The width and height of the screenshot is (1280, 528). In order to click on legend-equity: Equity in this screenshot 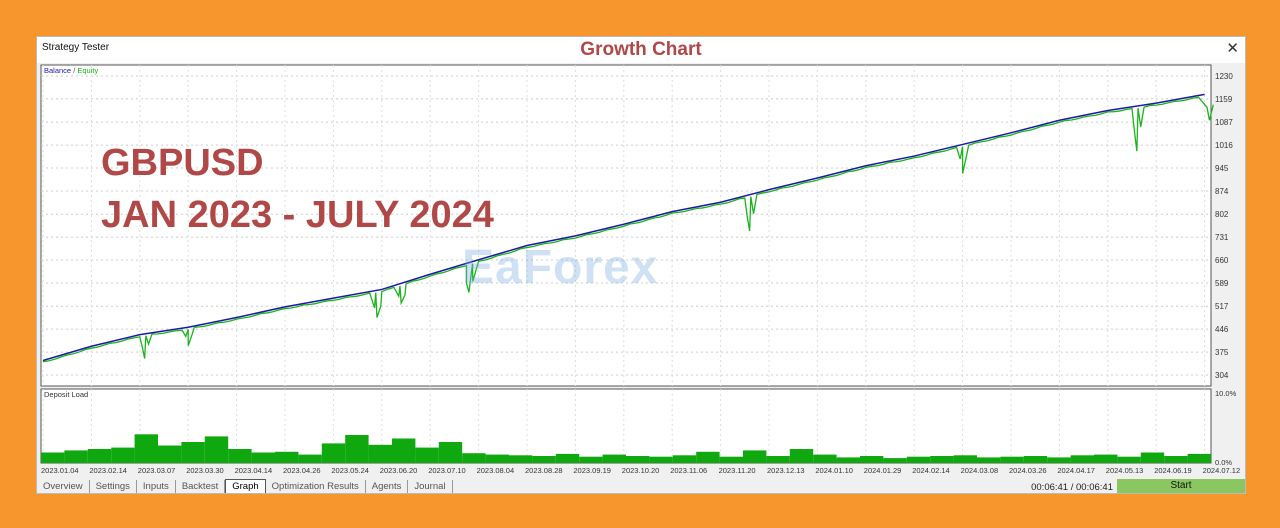, I will do `click(87, 70)`.